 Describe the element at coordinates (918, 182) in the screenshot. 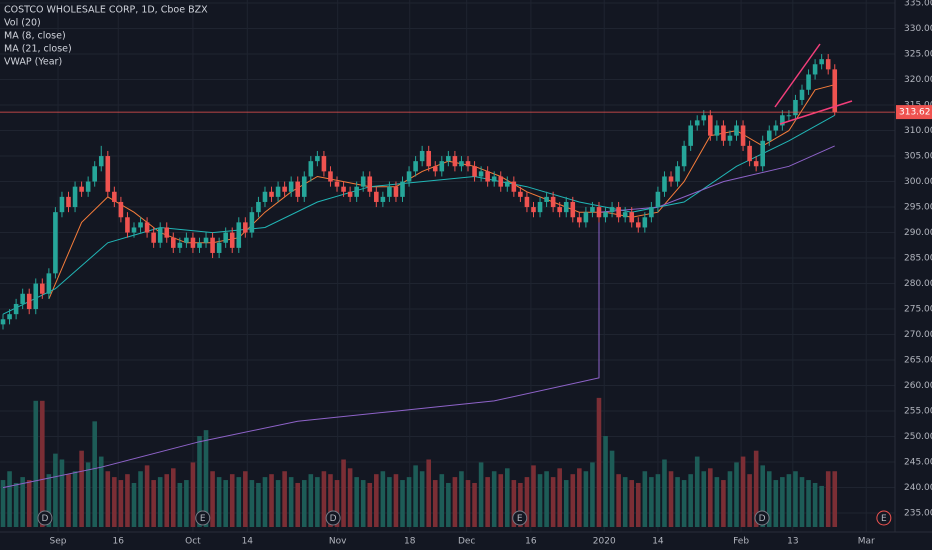

I see `y-tick-label: 300.00` at that location.